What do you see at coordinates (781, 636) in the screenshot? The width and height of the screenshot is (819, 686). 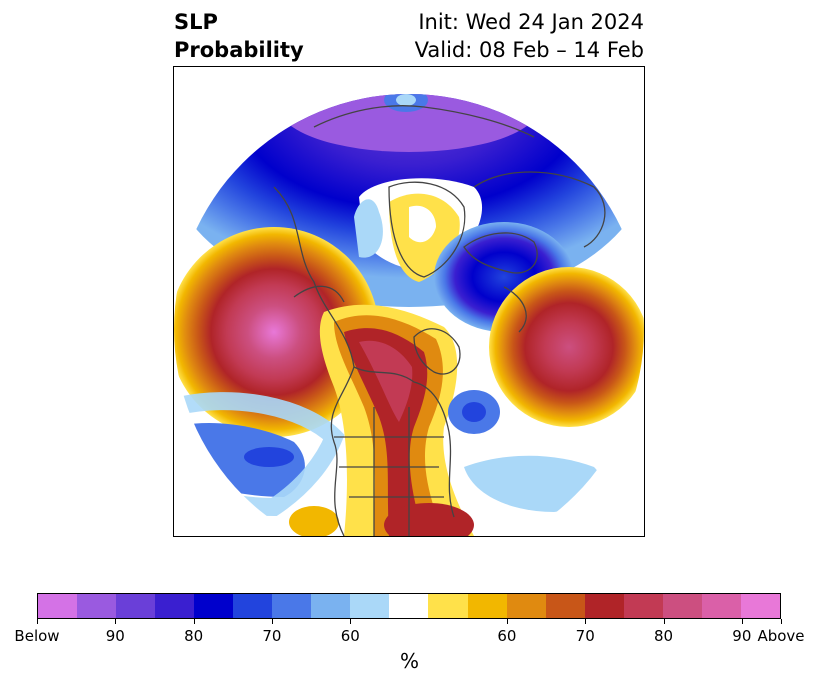 I see `colorbar-tick-label: Above` at bounding box center [781, 636].